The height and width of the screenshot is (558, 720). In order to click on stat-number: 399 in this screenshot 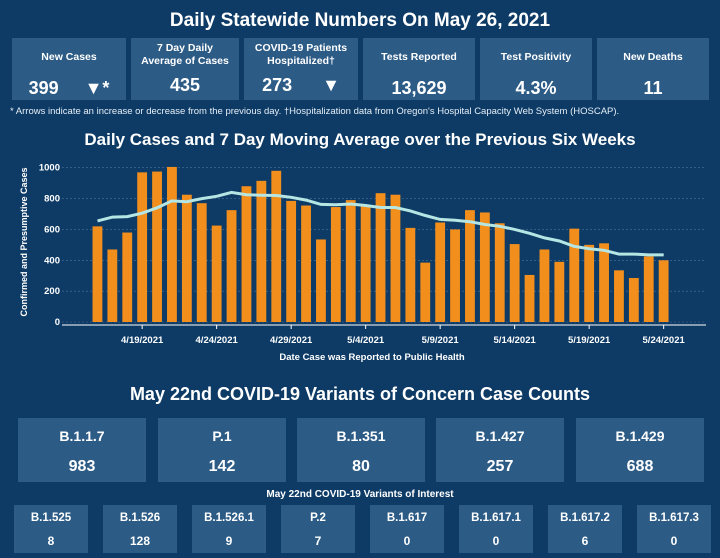, I will do `click(43, 88)`.